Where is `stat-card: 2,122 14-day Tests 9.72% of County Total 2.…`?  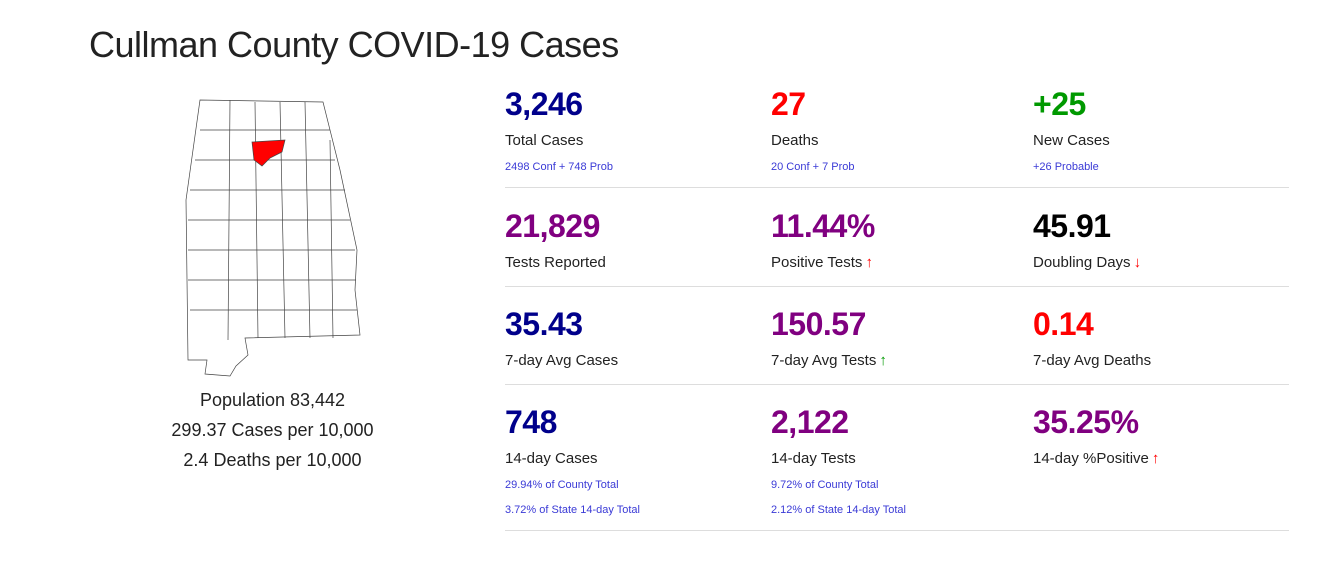 stat-card: 2,122 14-day Tests 9.72% of County Total 2.… is located at coordinates (901, 460).